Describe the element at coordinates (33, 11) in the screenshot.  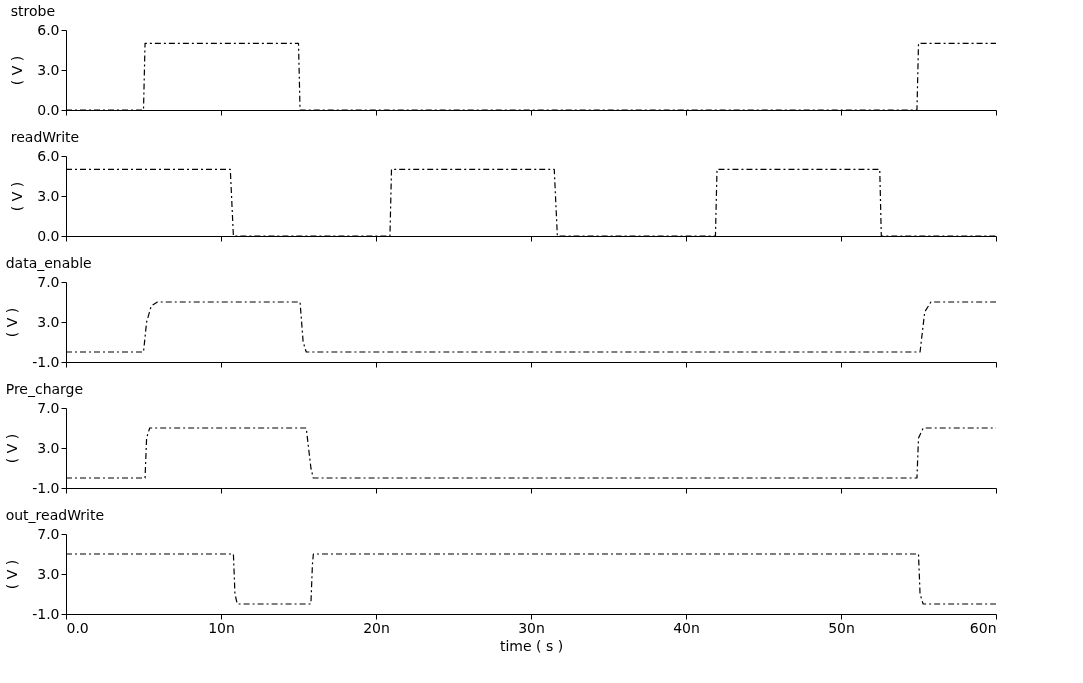
I see `text: strobe` at that location.